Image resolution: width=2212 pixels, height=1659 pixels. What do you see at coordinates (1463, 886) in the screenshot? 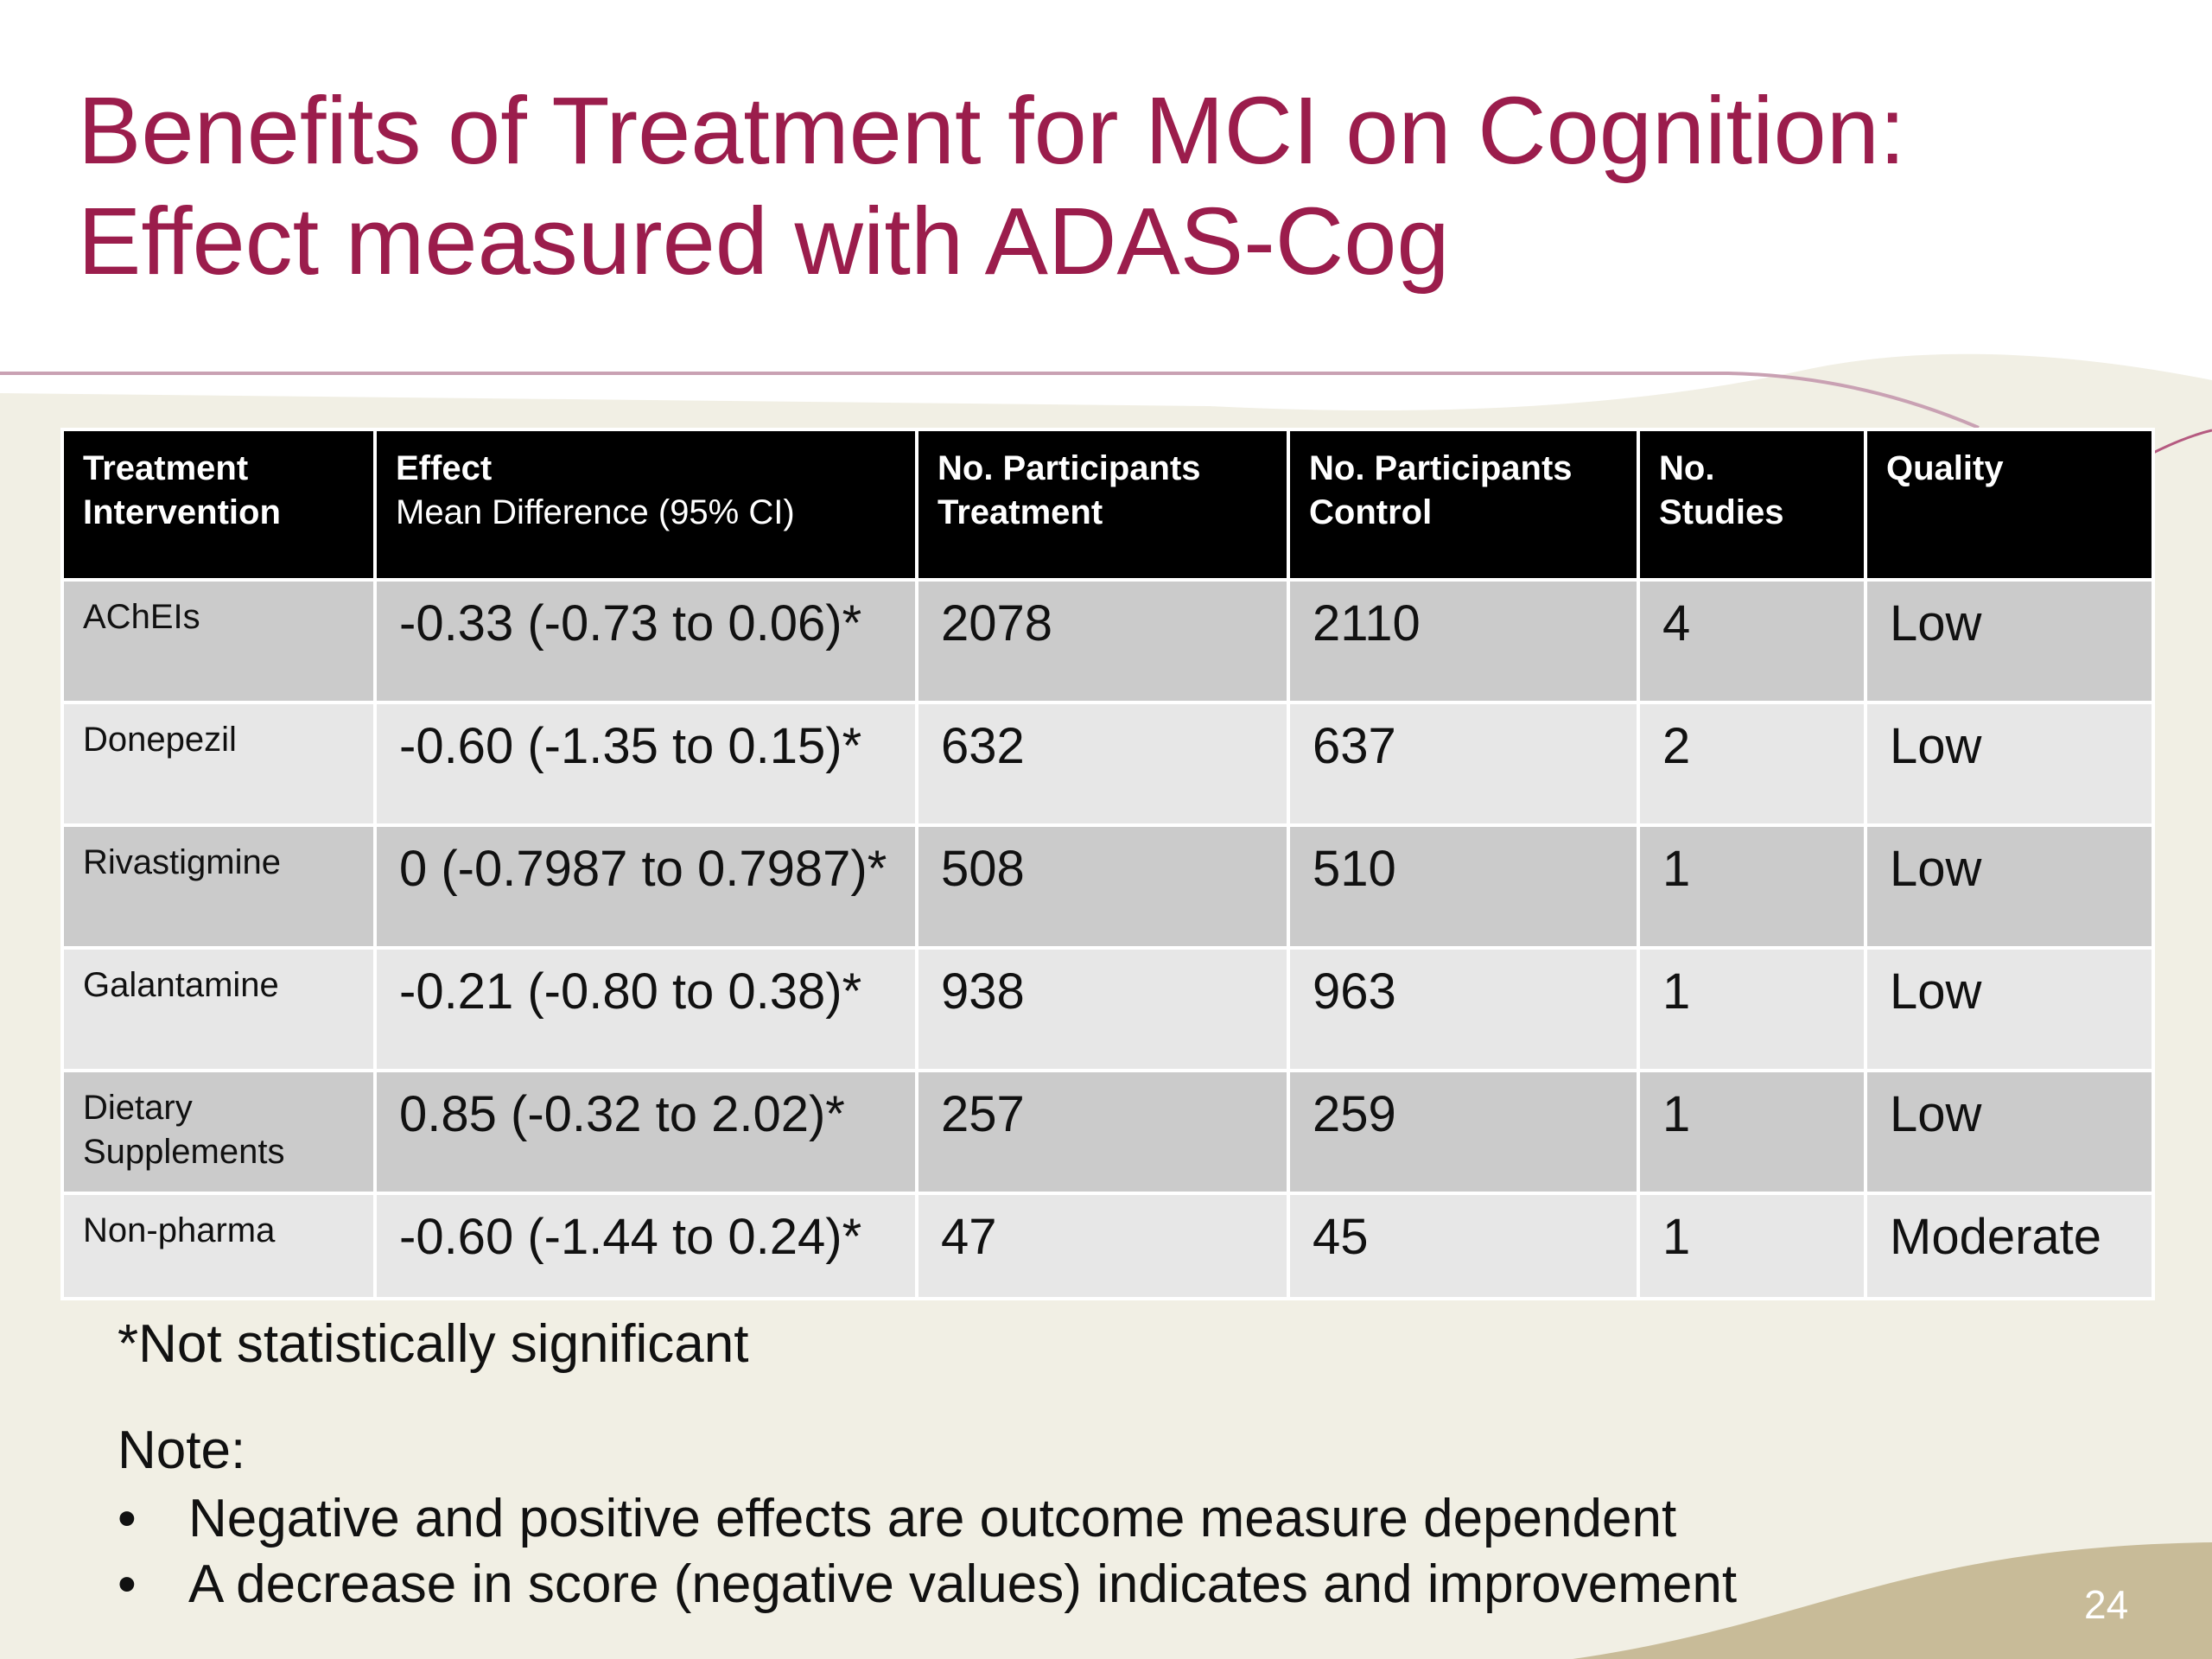
I see `cell-control: 510` at bounding box center [1463, 886].